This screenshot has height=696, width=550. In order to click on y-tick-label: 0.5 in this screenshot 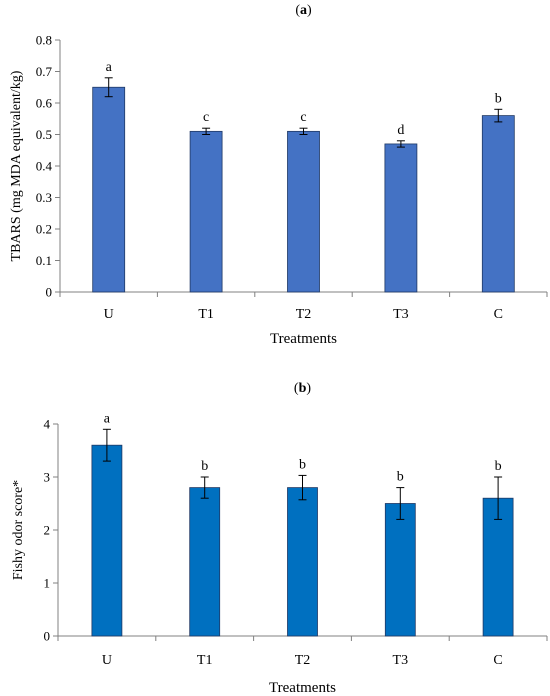, I will do `click(44, 134)`.